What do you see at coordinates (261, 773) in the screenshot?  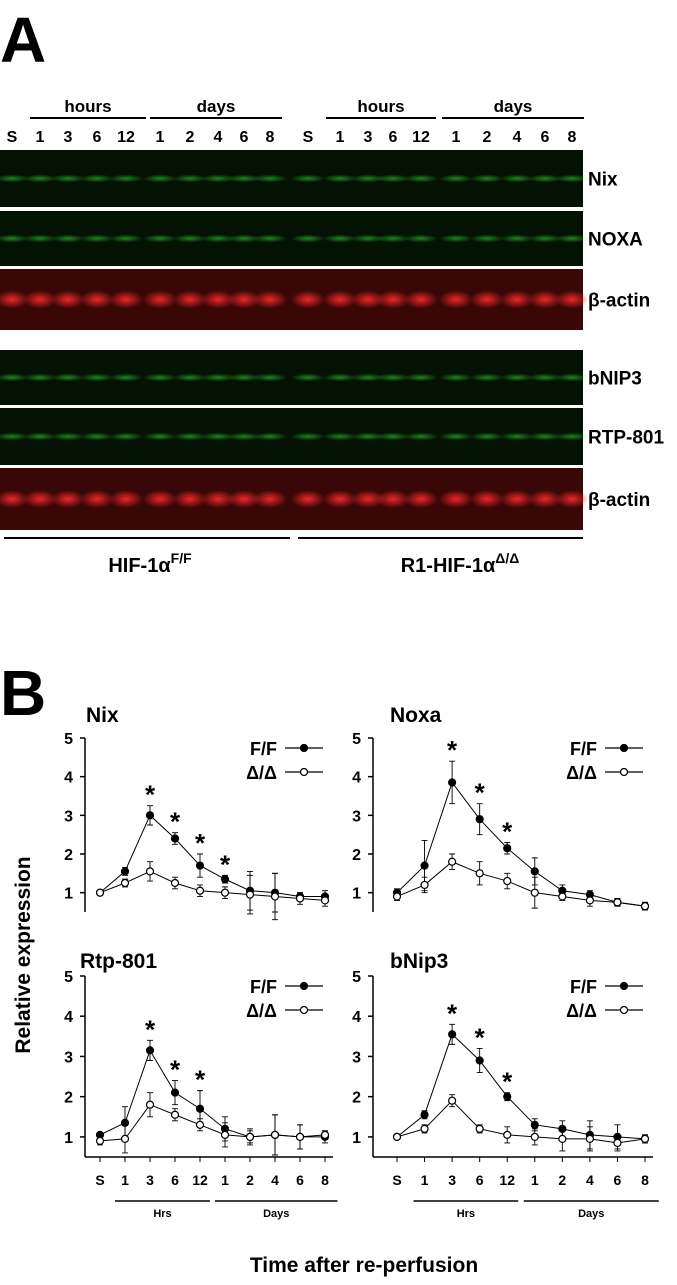 I see `legend-label: Δ/Δ` at bounding box center [261, 773].